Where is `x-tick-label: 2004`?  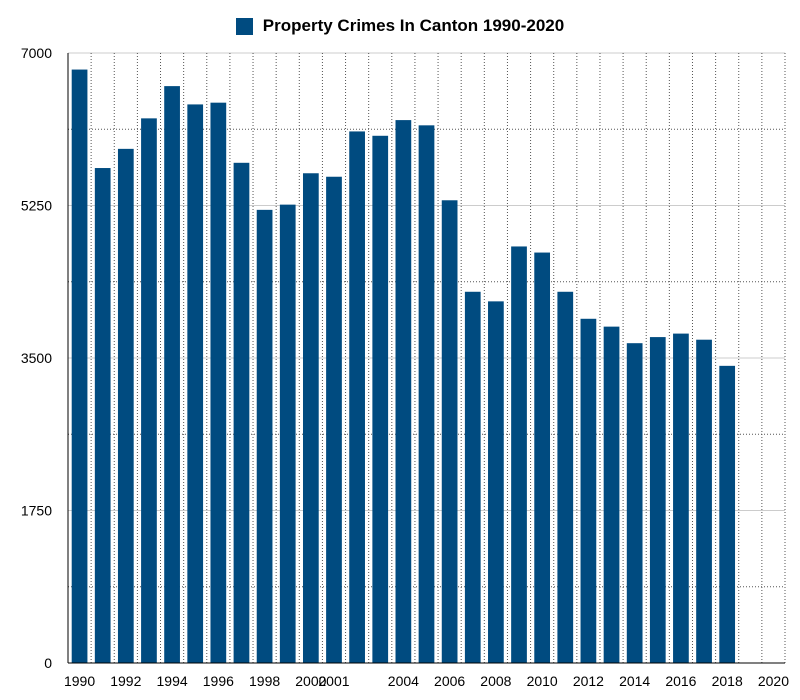 x-tick-label: 2004 is located at coordinates (403, 681).